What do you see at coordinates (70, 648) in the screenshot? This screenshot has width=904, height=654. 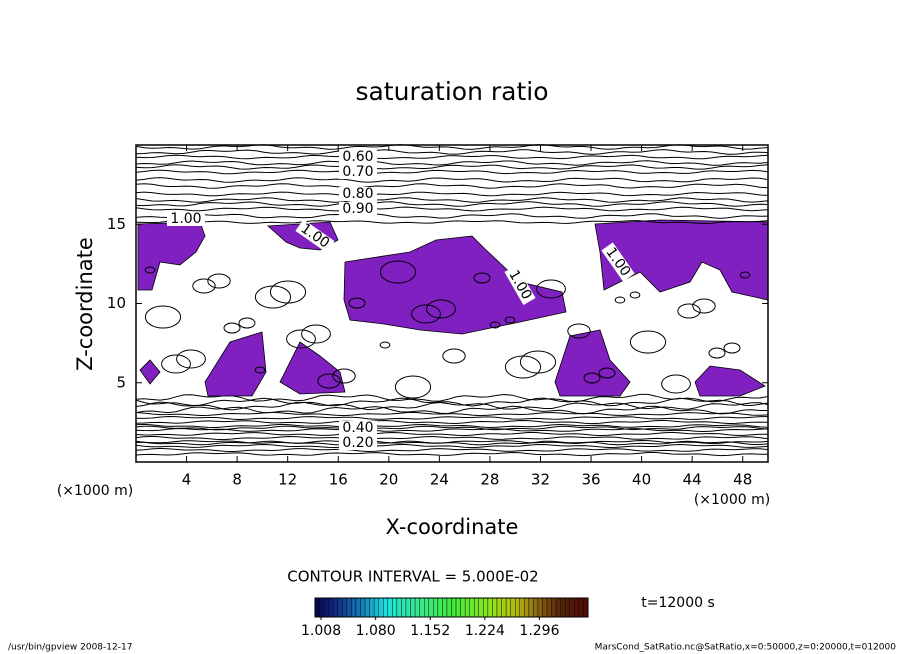 I see `footer-left: /usr/bin/gpview 2008-12-17` at bounding box center [70, 648].